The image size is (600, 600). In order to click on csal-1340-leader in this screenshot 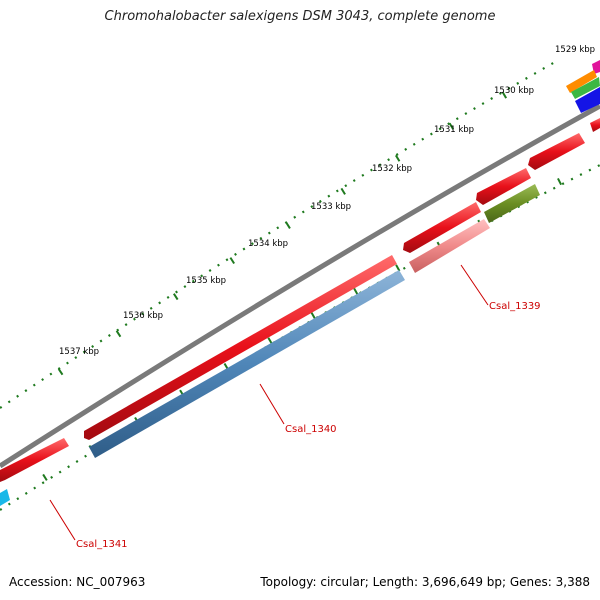, I will do `click(272, 404)`.